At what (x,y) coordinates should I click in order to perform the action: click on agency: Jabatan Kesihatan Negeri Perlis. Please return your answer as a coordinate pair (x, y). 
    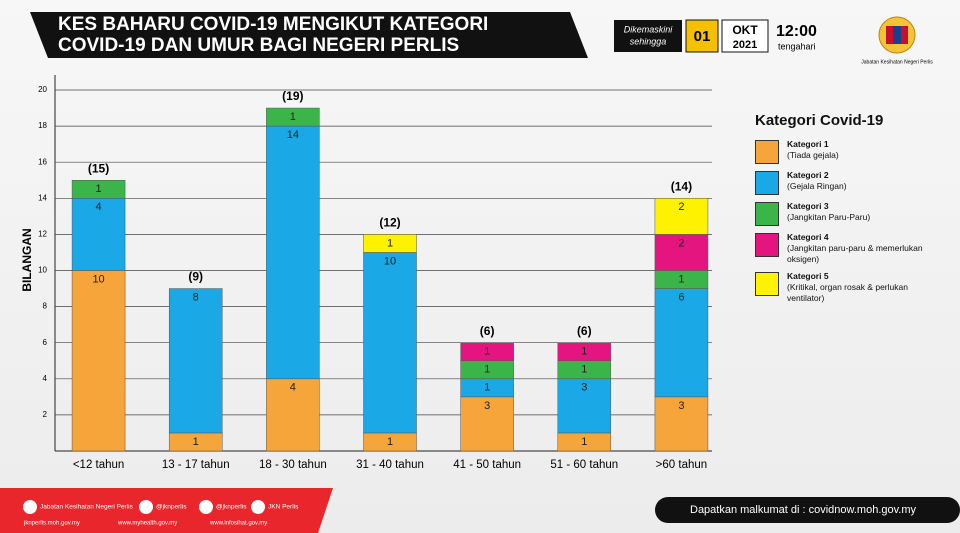
    Looking at the image, I should click on (897, 62).